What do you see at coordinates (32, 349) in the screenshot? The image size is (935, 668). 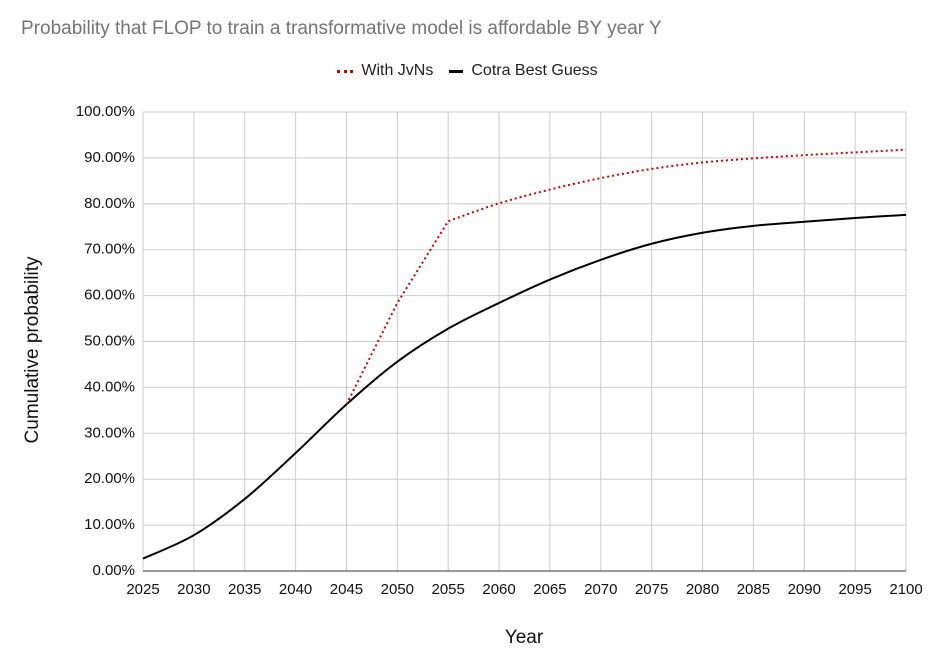 I see `y-axis-title: Cumulative probability` at bounding box center [32, 349].